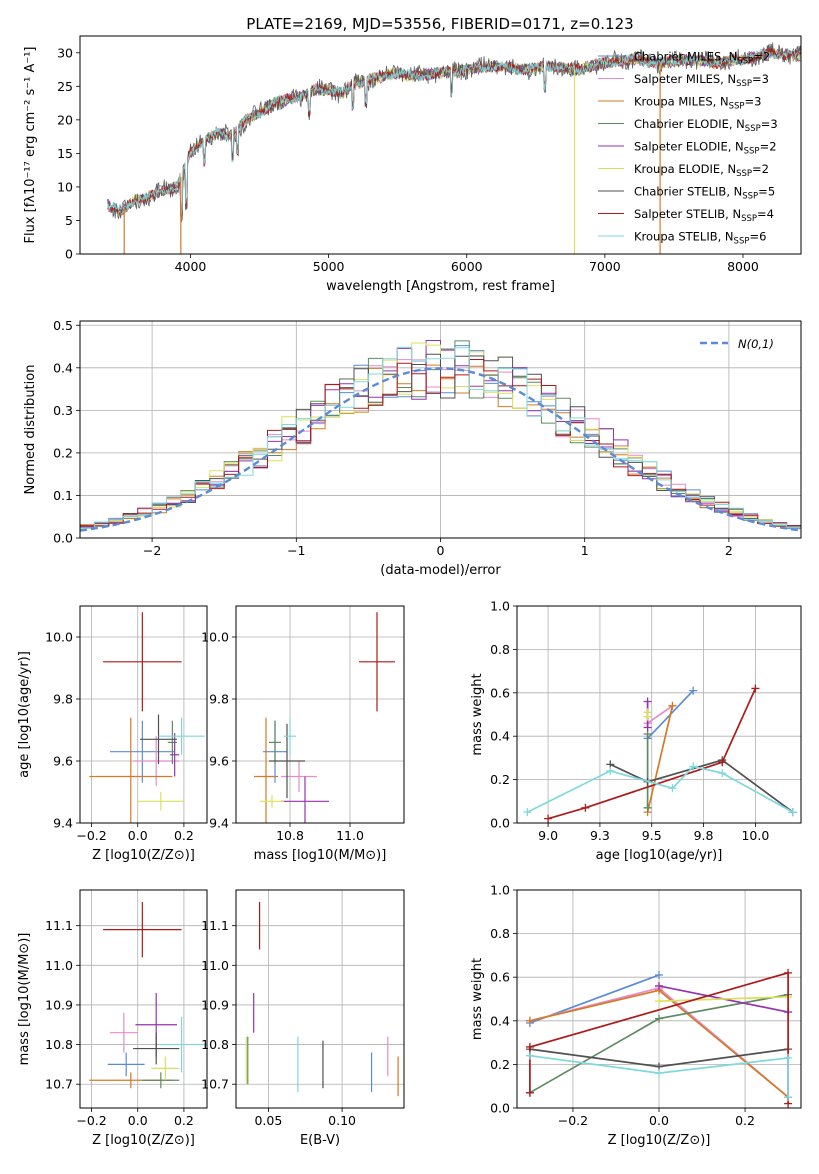 The height and width of the screenshot is (1174, 819). I want to click on x-axis-label: E(B-V), so click(320, 1140).